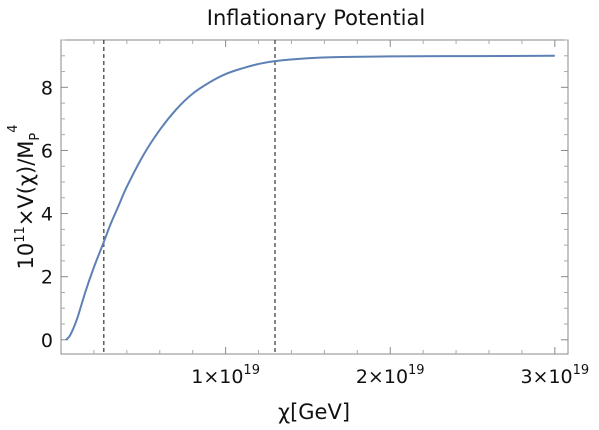 The height and width of the screenshot is (430, 599). What do you see at coordinates (284, 412) in the screenshot?
I see `x-axis-symbol: χ` at bounding box center [284, 412].